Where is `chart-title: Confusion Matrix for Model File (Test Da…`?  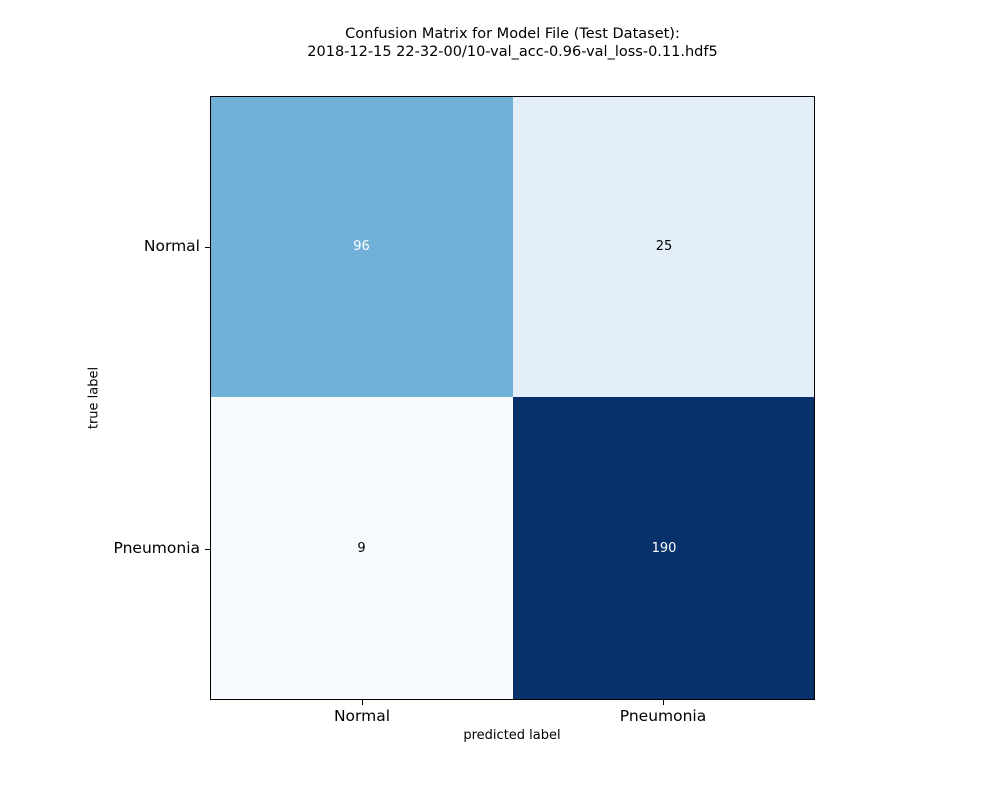 chart-title: Confusion Matrix for Model File (Test Da… is located at coordinates (500, 43).